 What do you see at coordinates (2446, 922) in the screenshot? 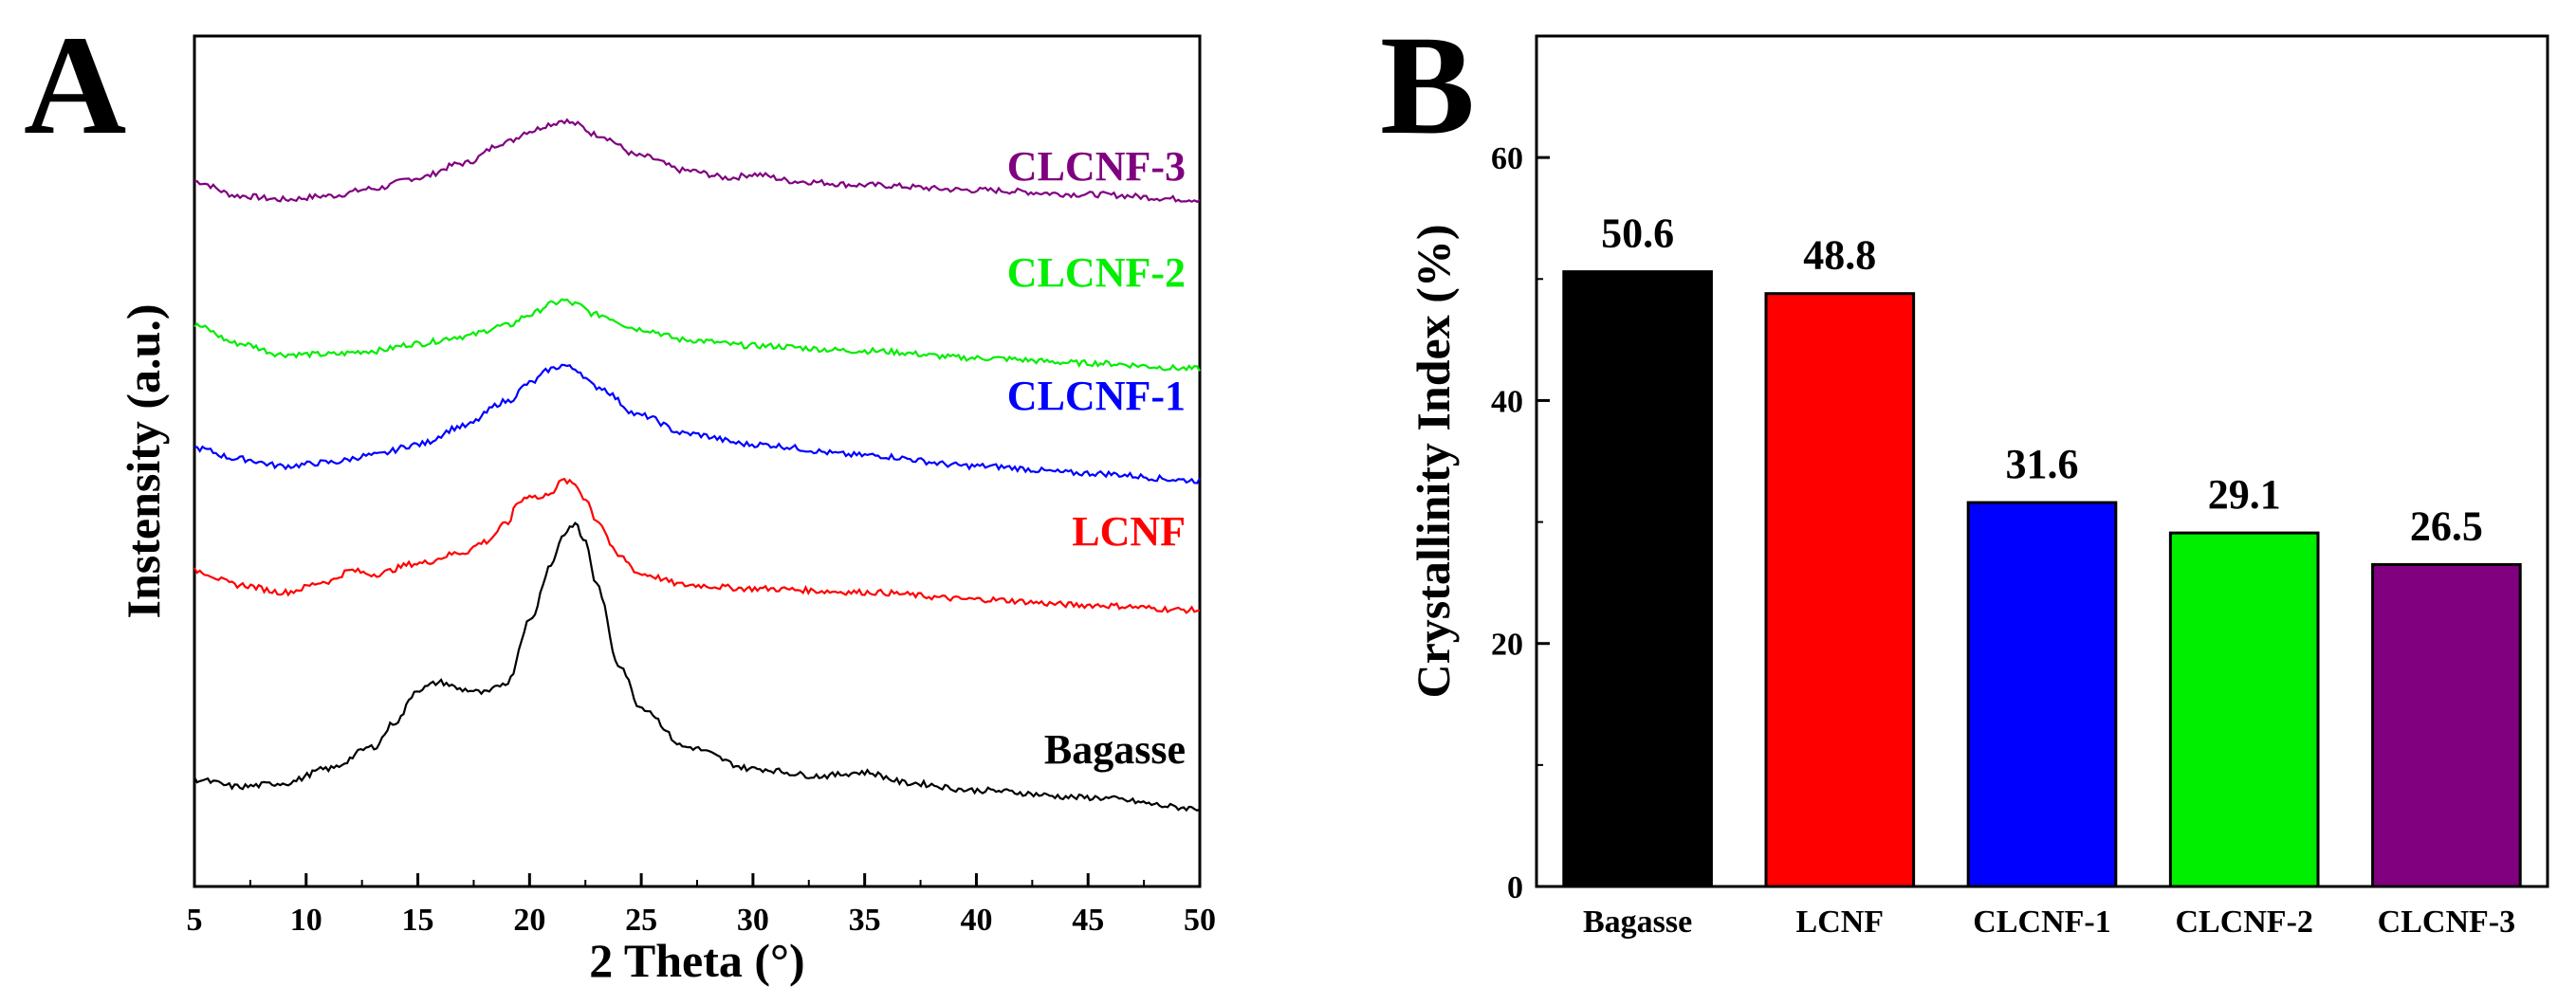
I see `category-label: CLCNF-3` at bounding box center [2446, 922].